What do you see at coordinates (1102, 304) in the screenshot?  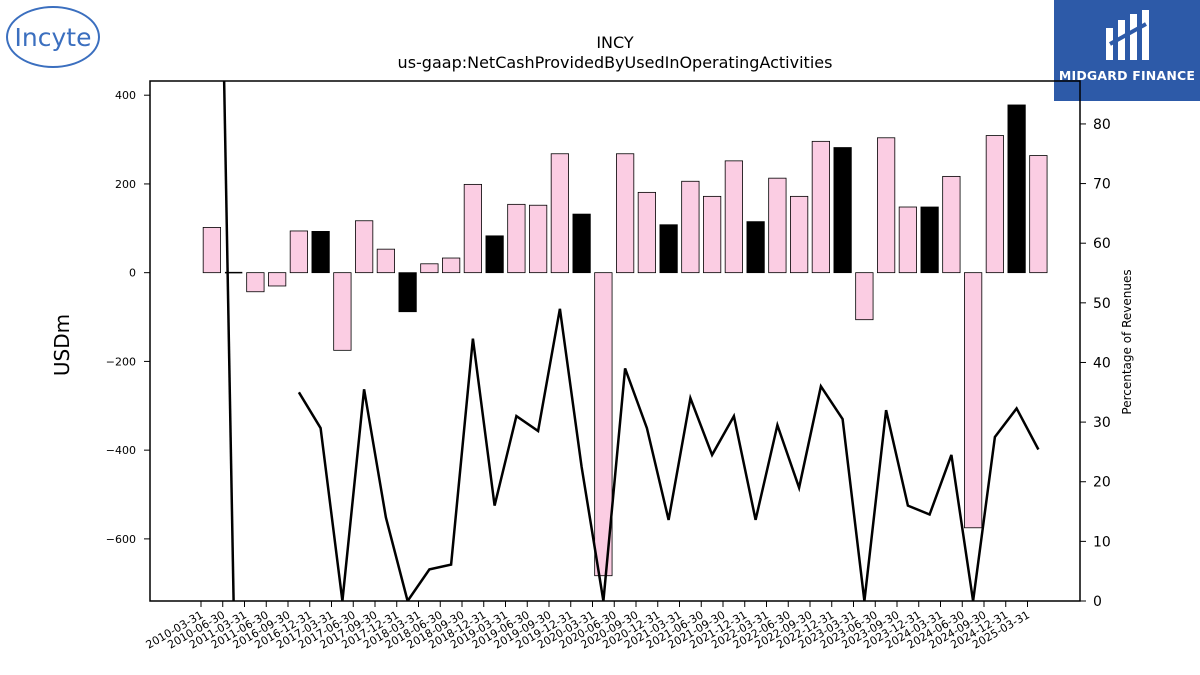 I see `y2-tick-label: 50` at bounding box center [1102, 304].